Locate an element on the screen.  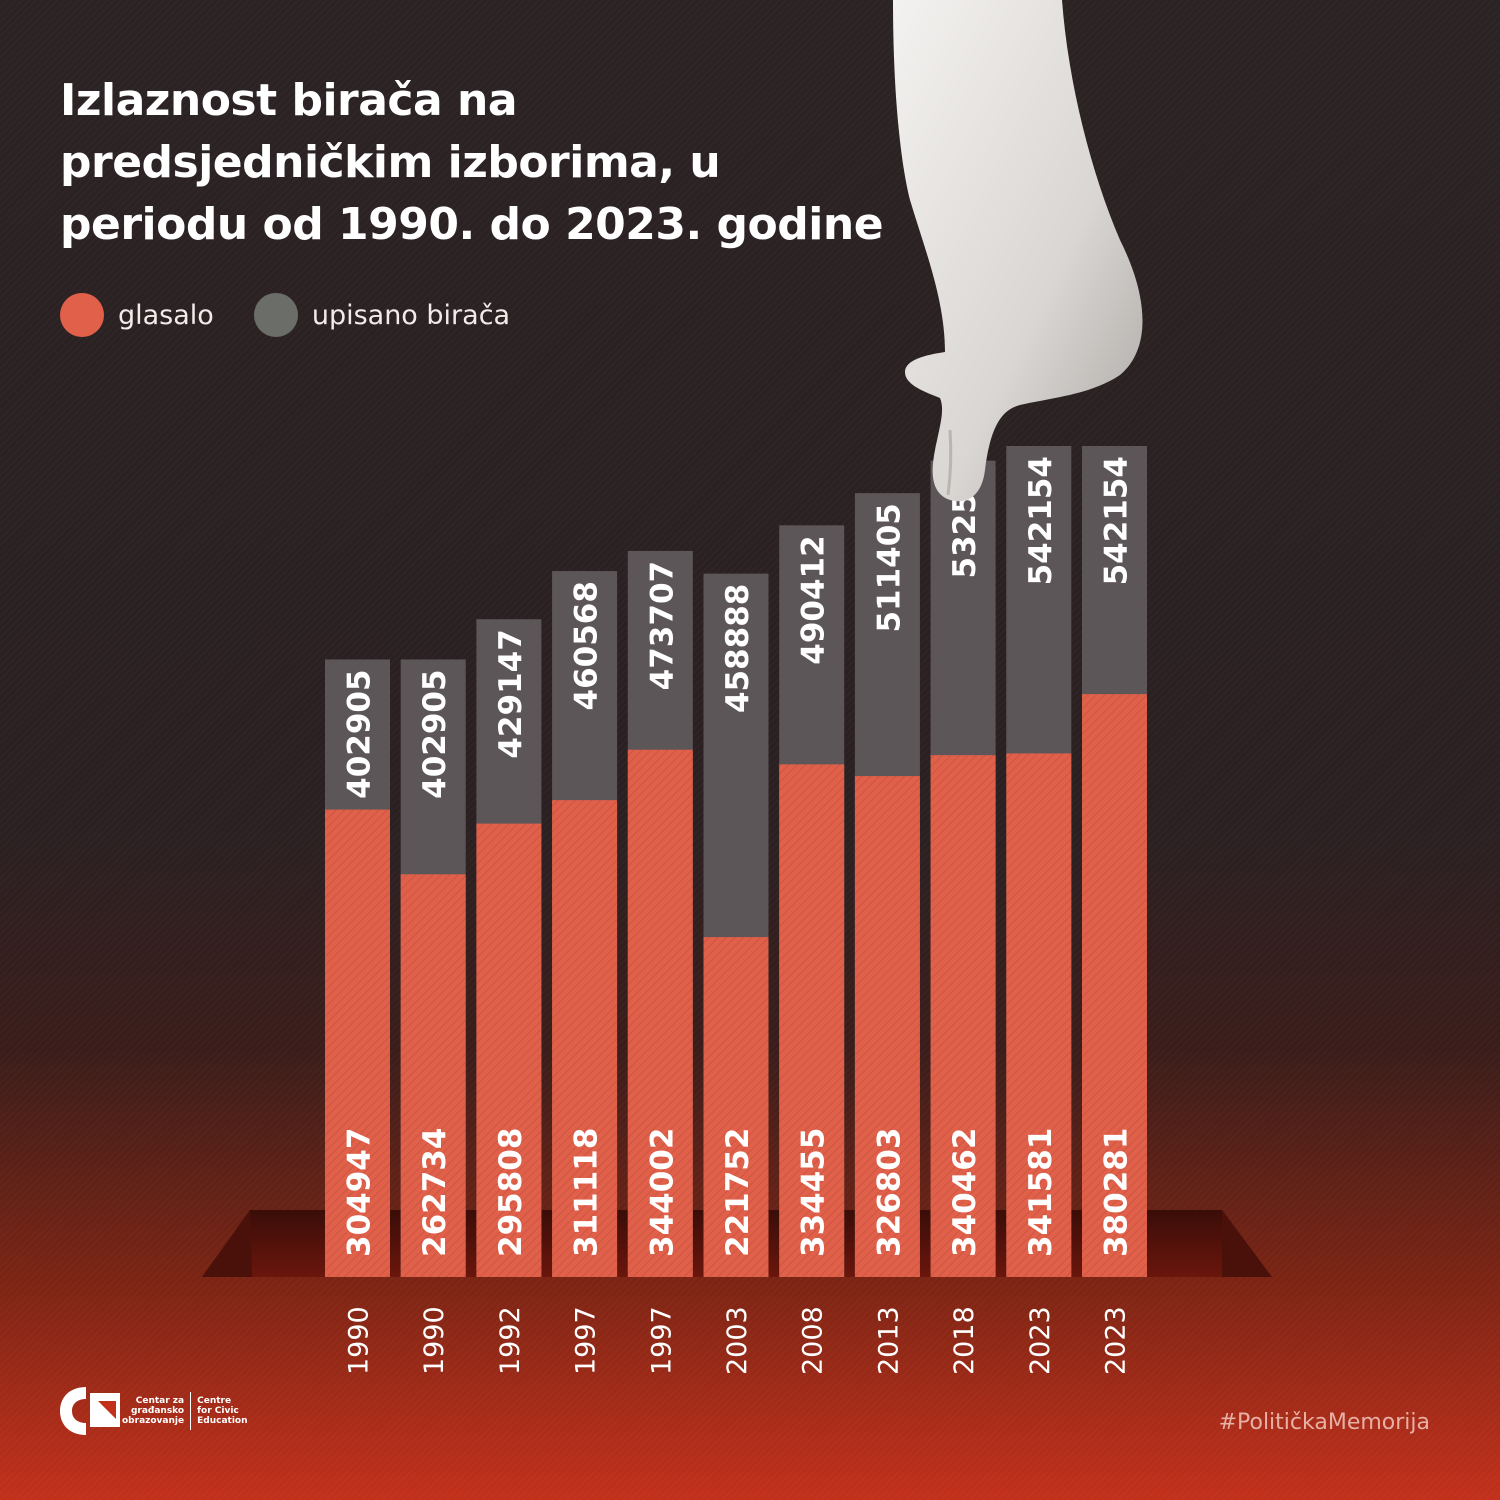
logo-mark-icon is located at coordinates (90, 1411).